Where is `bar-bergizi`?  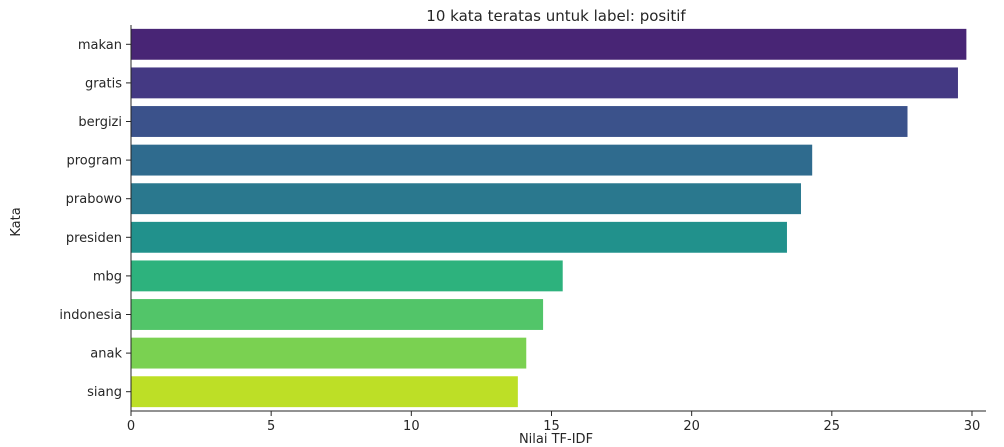 bar-bergizi is located at coordinates (519, 121).